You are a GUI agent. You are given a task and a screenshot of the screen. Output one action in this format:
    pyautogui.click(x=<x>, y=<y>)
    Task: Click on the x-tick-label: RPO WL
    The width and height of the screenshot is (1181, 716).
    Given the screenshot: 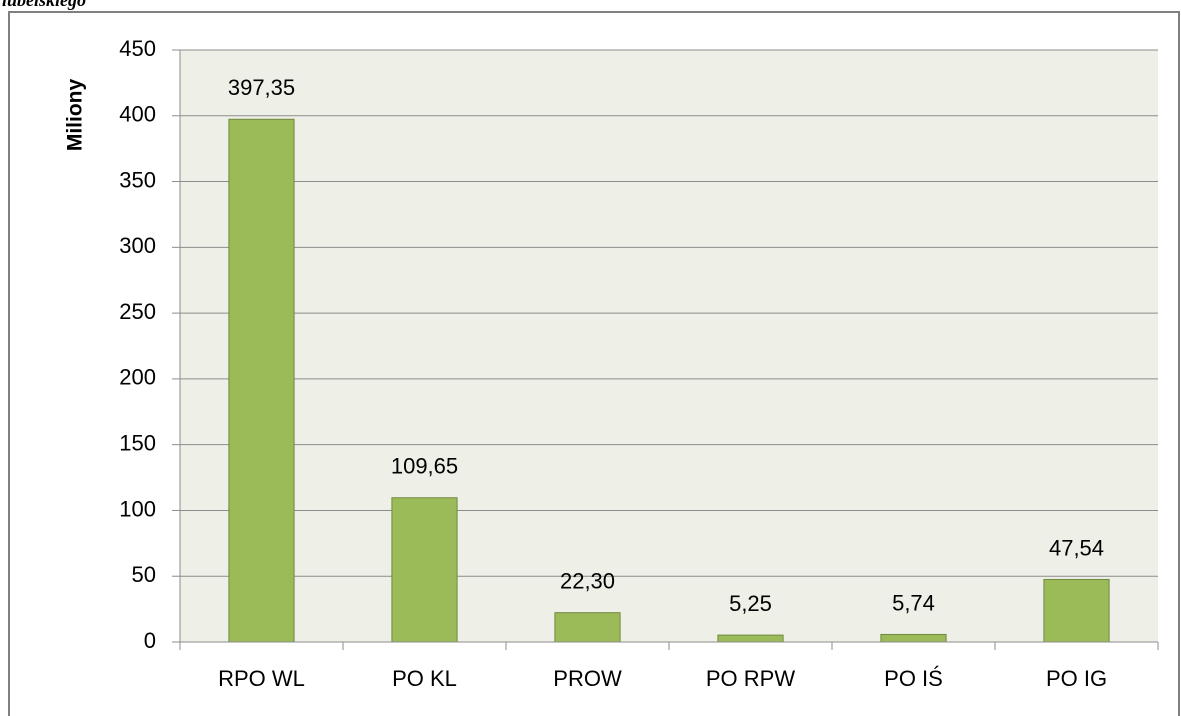 What is the action you would take?
    pyautogui.click(x=261, y=678)
    